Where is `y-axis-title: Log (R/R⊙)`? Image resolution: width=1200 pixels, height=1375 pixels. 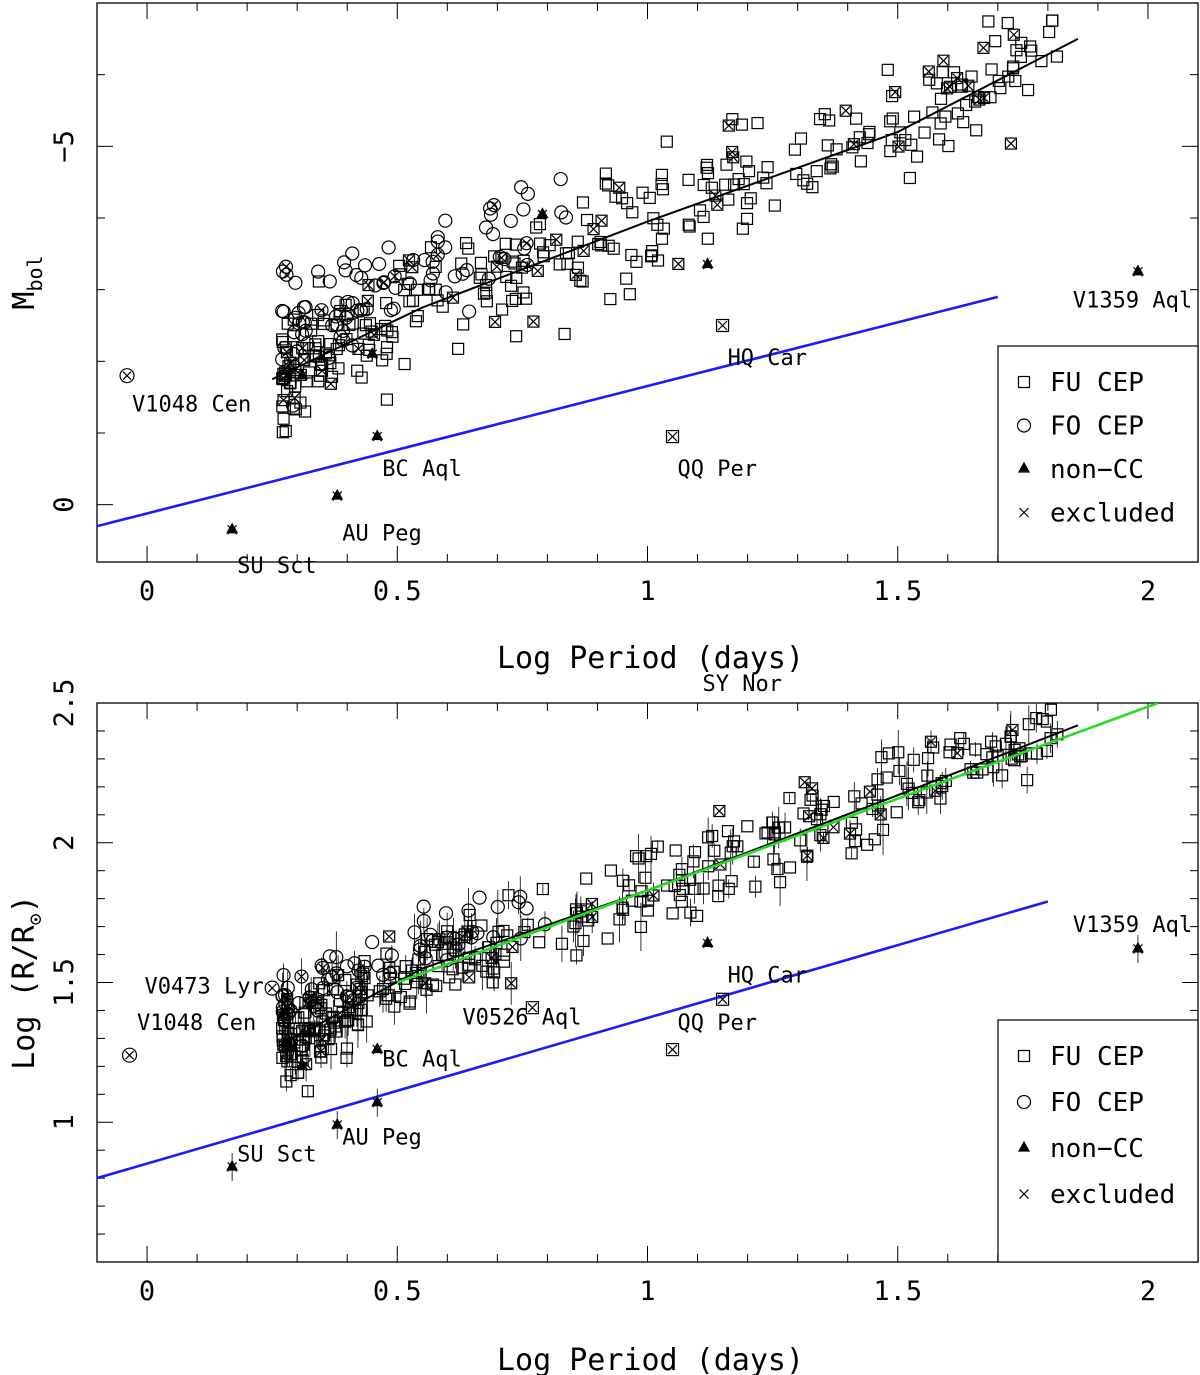 y-axis-title: Log (R/R⊙) is located at coordinates (27, 982).